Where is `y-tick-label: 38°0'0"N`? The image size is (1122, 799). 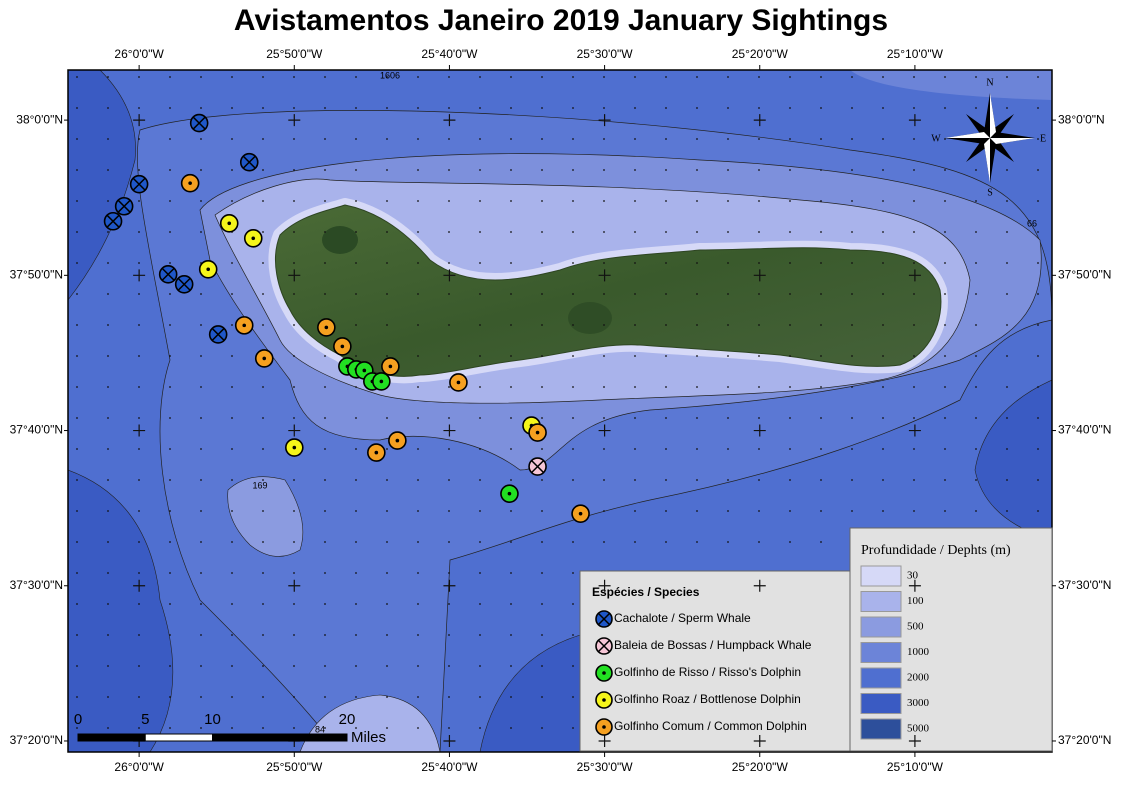
y-tick-label: 38°0'0"N is located at coordinates (39, 119).